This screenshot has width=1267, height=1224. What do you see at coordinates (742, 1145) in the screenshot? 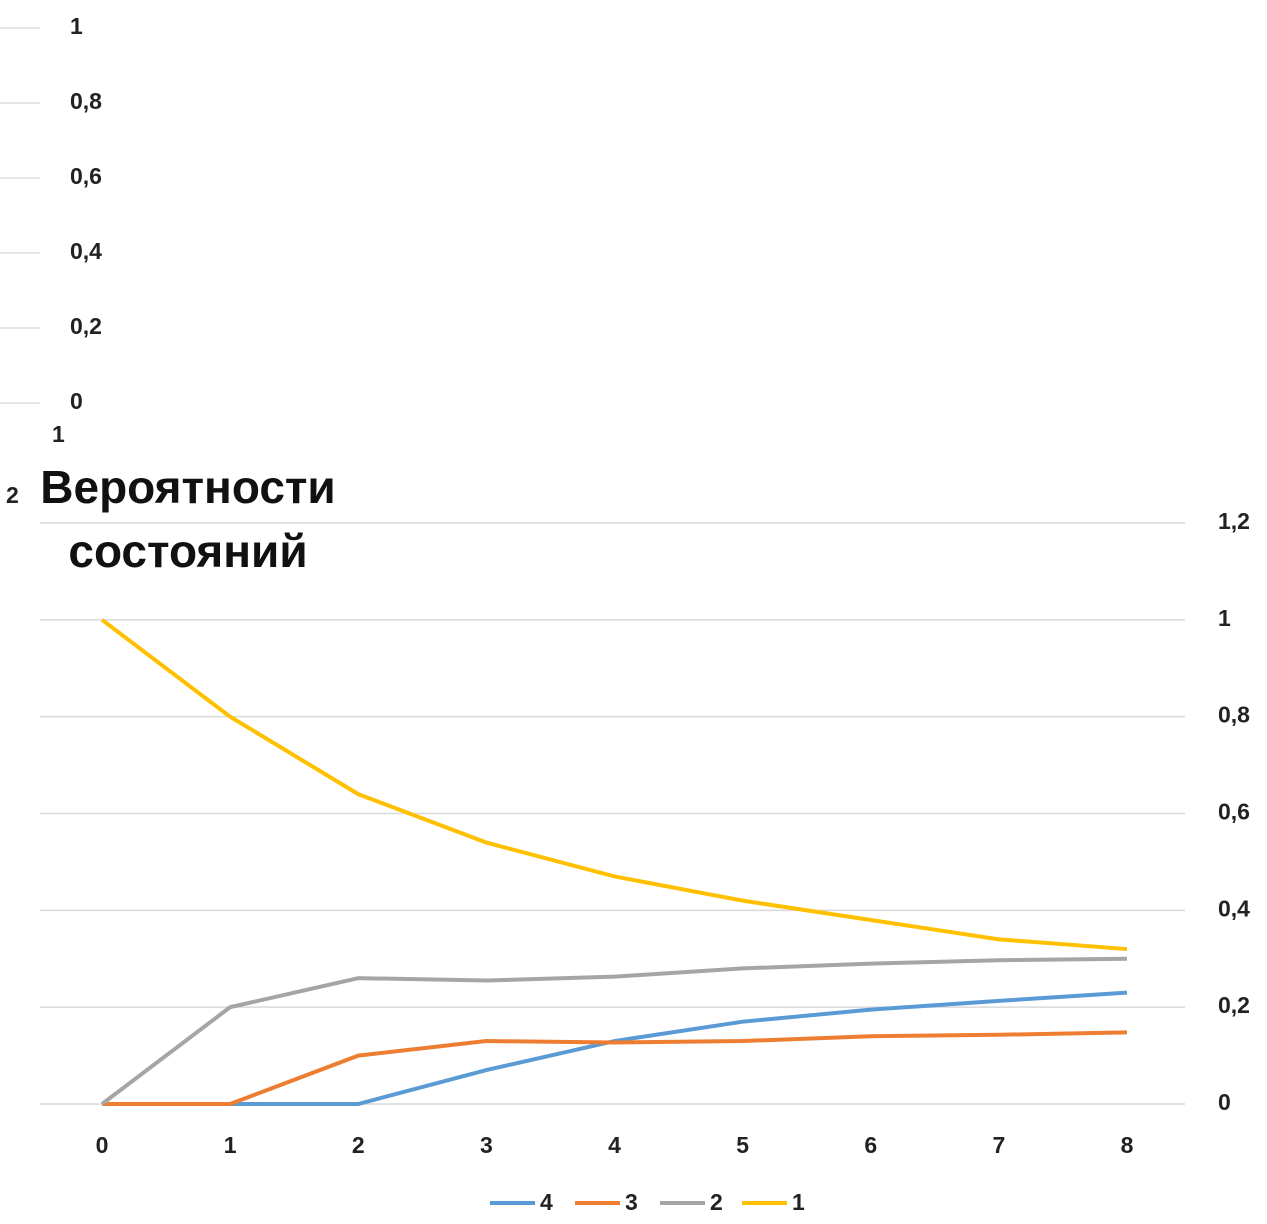
I see `x-tick-label: 5` at bounding box center [742, 1145].